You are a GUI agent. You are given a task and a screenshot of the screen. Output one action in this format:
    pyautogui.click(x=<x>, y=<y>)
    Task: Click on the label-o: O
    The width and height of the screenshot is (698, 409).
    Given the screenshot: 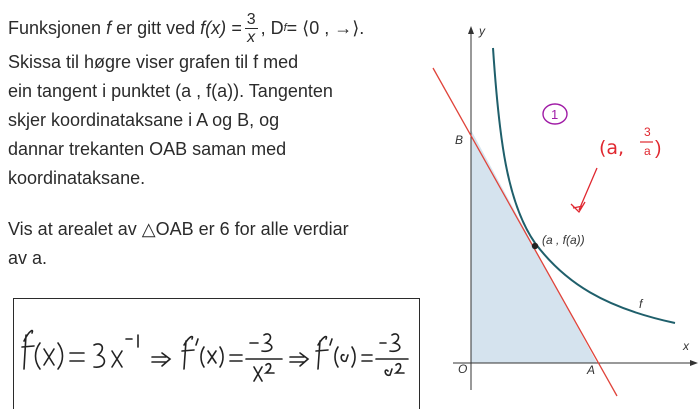 What is the action you would take?
    pyautogui.click(x=462, y=369)
    